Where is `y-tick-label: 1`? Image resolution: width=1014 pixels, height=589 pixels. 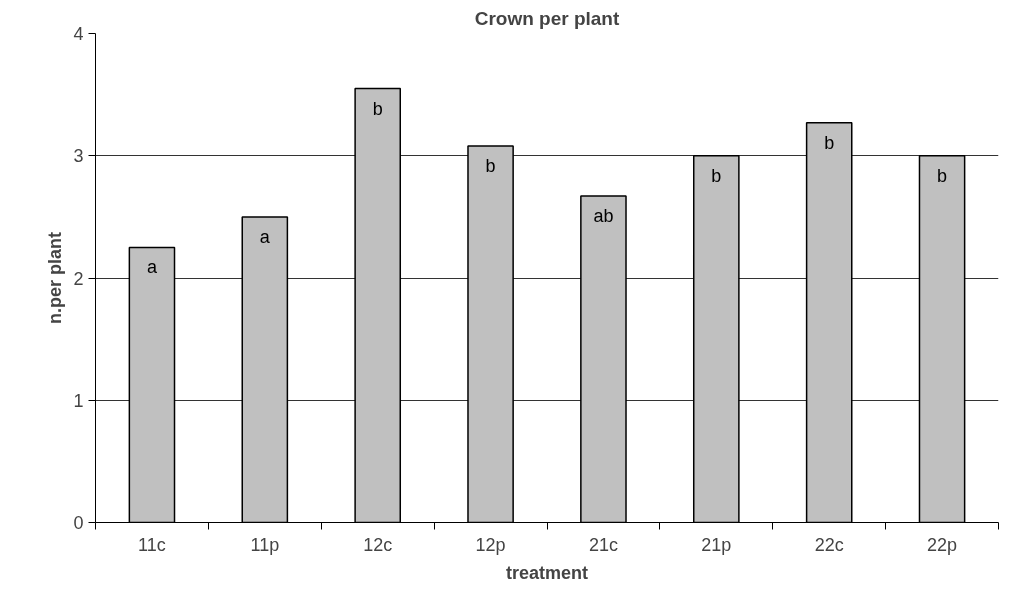 y-tick-label: 1 is located at coordinates (78, 400).